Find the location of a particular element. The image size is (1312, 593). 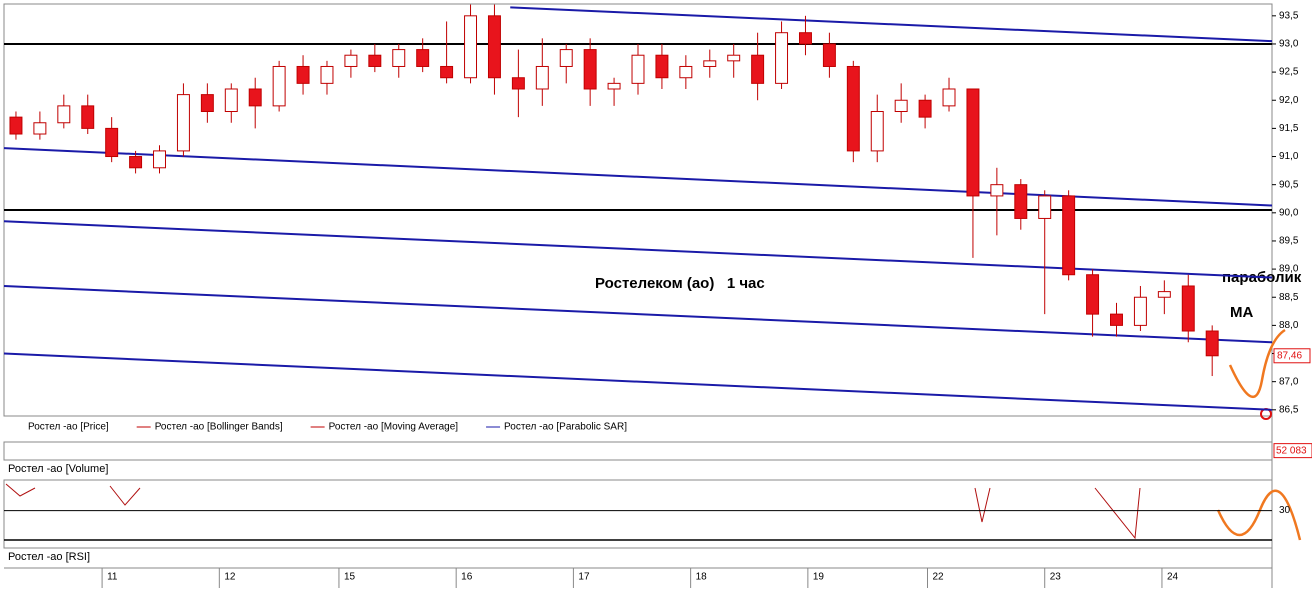

rsi-panel is located at coordinates (638, 514).